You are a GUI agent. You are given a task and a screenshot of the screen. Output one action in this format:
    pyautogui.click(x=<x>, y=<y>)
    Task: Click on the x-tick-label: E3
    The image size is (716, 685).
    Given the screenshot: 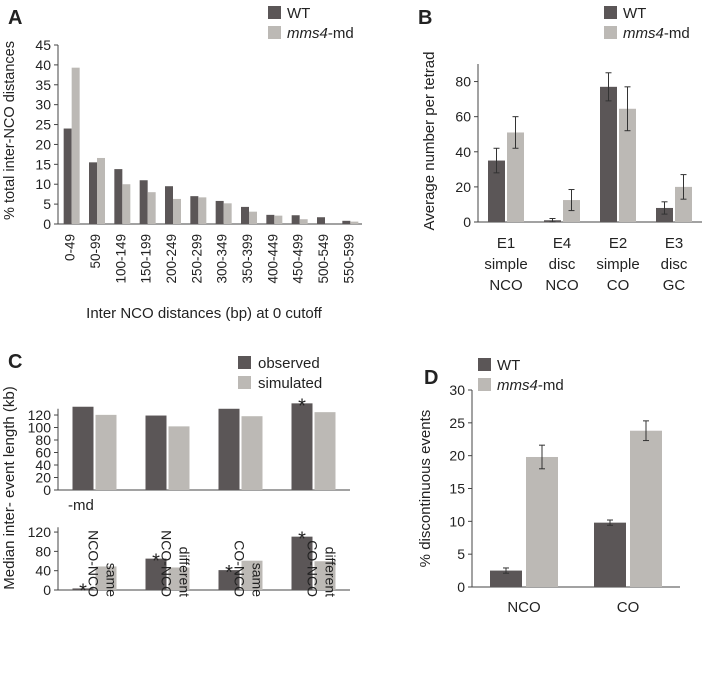 What is the action you would take?
    pyautogui.click(x=674, y=243)
    